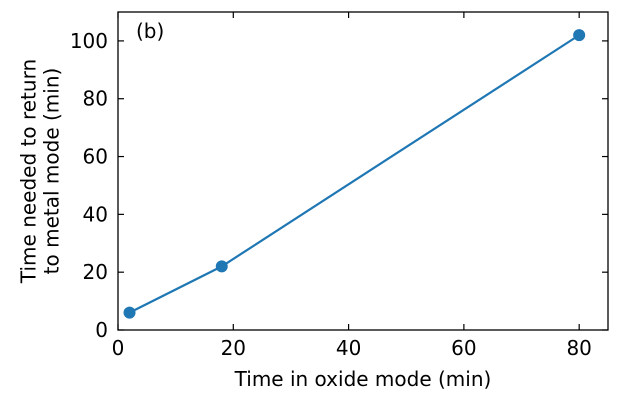 This screenshot has width=618, height=397. What do you see at coordinates (95, 214) in the screenshot?
I see `y-tick-label: 40` at bounding box center [95, 214].